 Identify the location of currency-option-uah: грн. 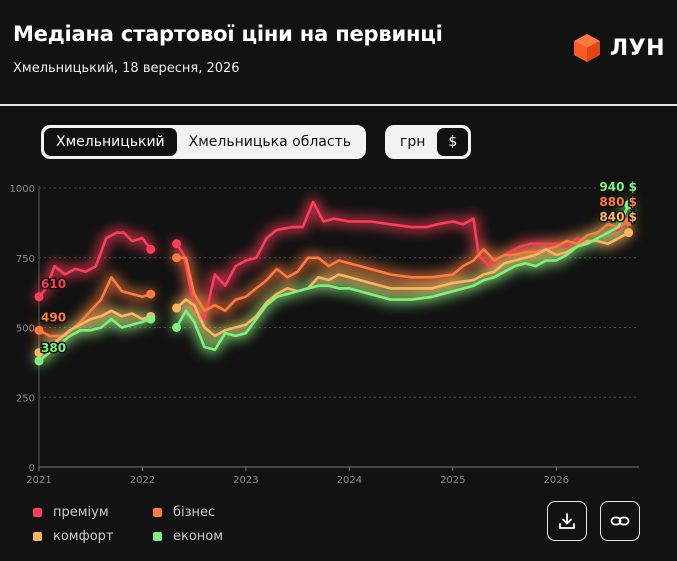
(413, 142).